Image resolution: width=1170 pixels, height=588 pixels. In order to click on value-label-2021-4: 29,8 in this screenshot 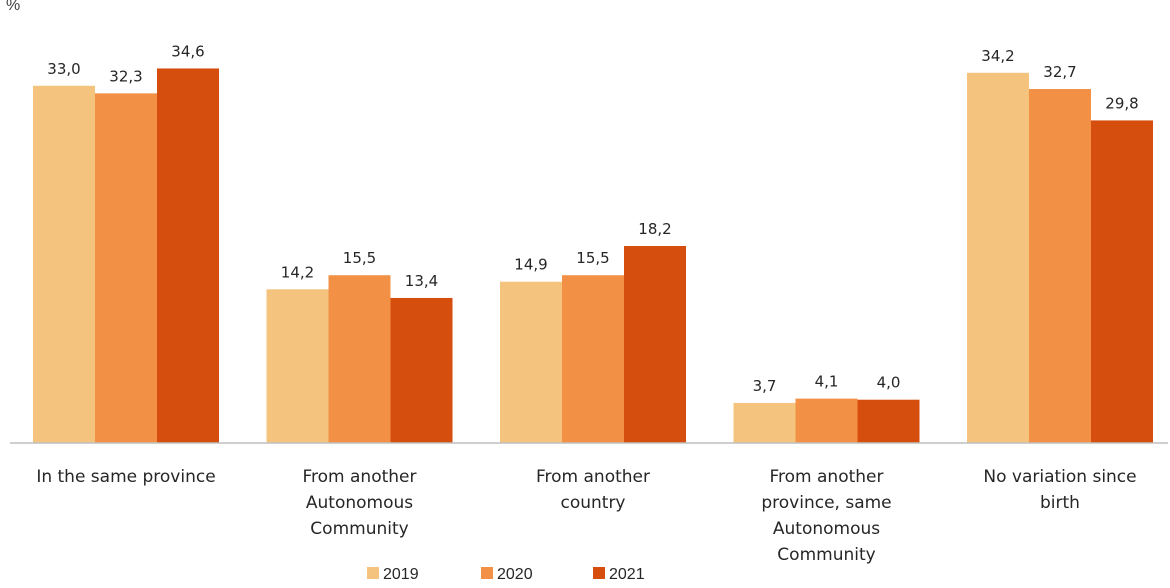, I will do `click(1121, 103)`.